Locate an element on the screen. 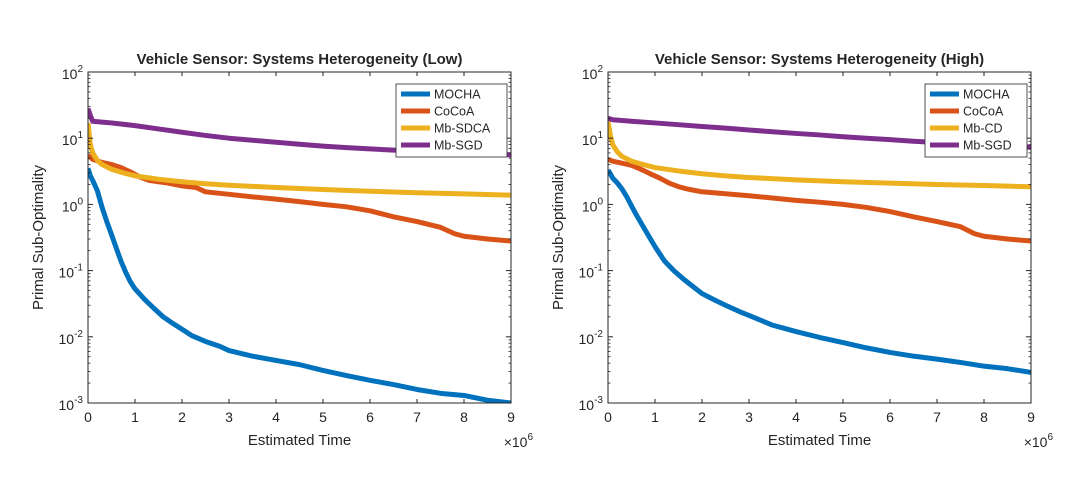 Image resolution: width=1066 pixels, height=483 pixels. legend-label: Mb-CD is located at coordinates (983, 129).